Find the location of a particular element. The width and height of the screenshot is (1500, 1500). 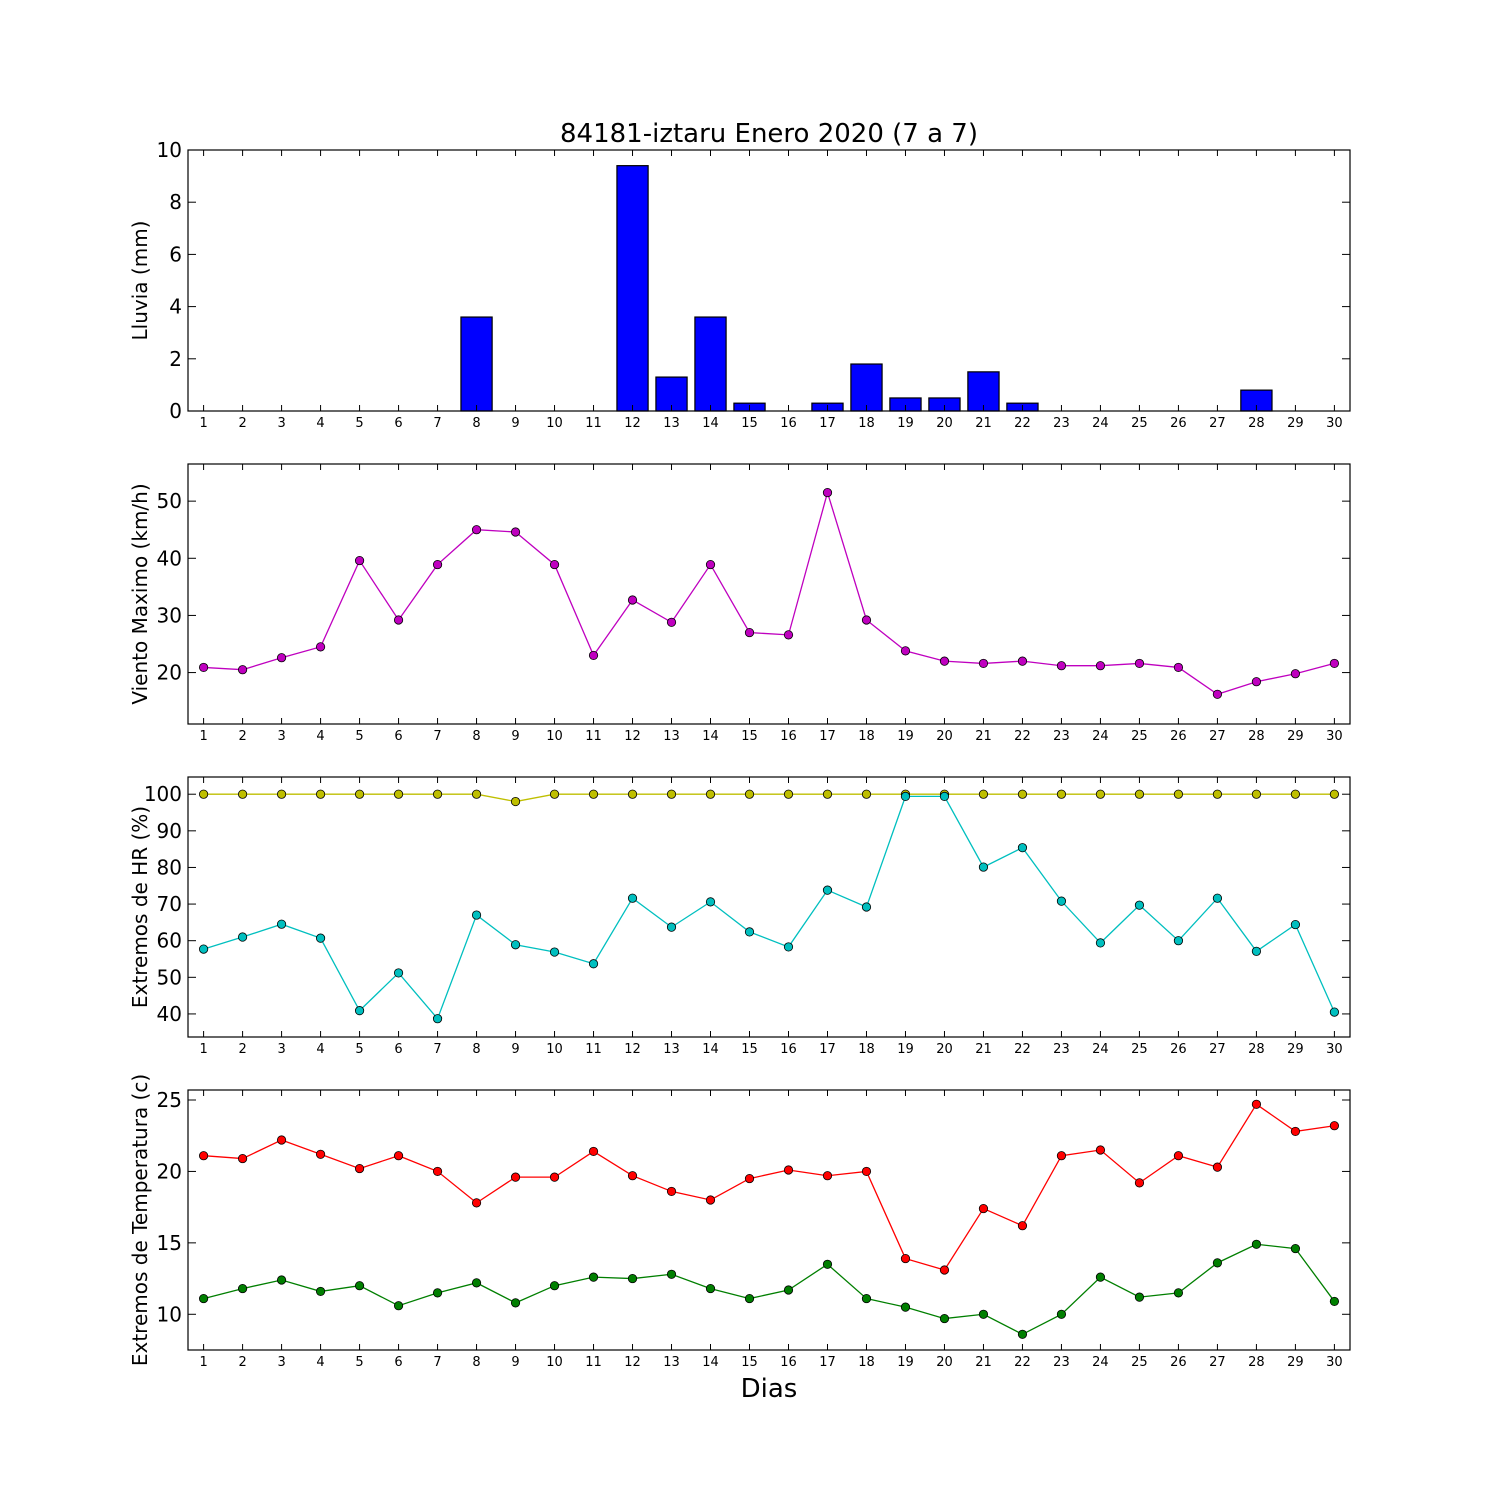

x-tick-label: 8 is located at coordinates (476, 736).